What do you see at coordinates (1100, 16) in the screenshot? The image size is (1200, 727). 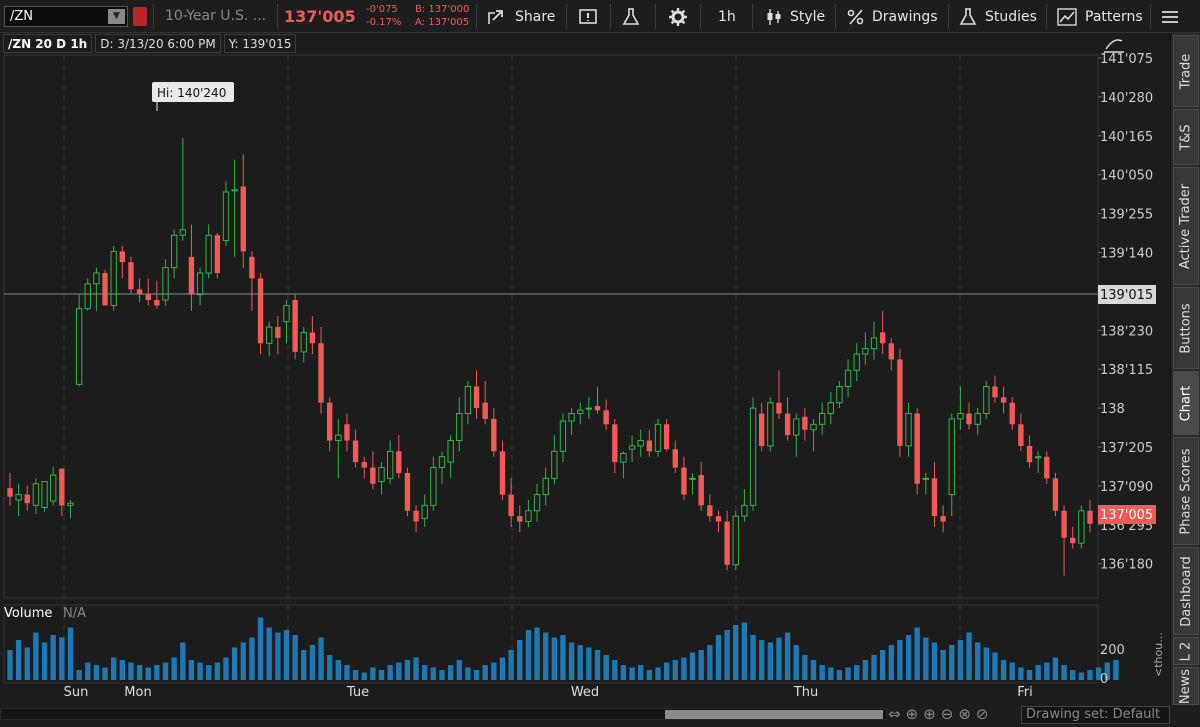 I see `patterns-button: Patterns` at bounding box center [1100, 16].